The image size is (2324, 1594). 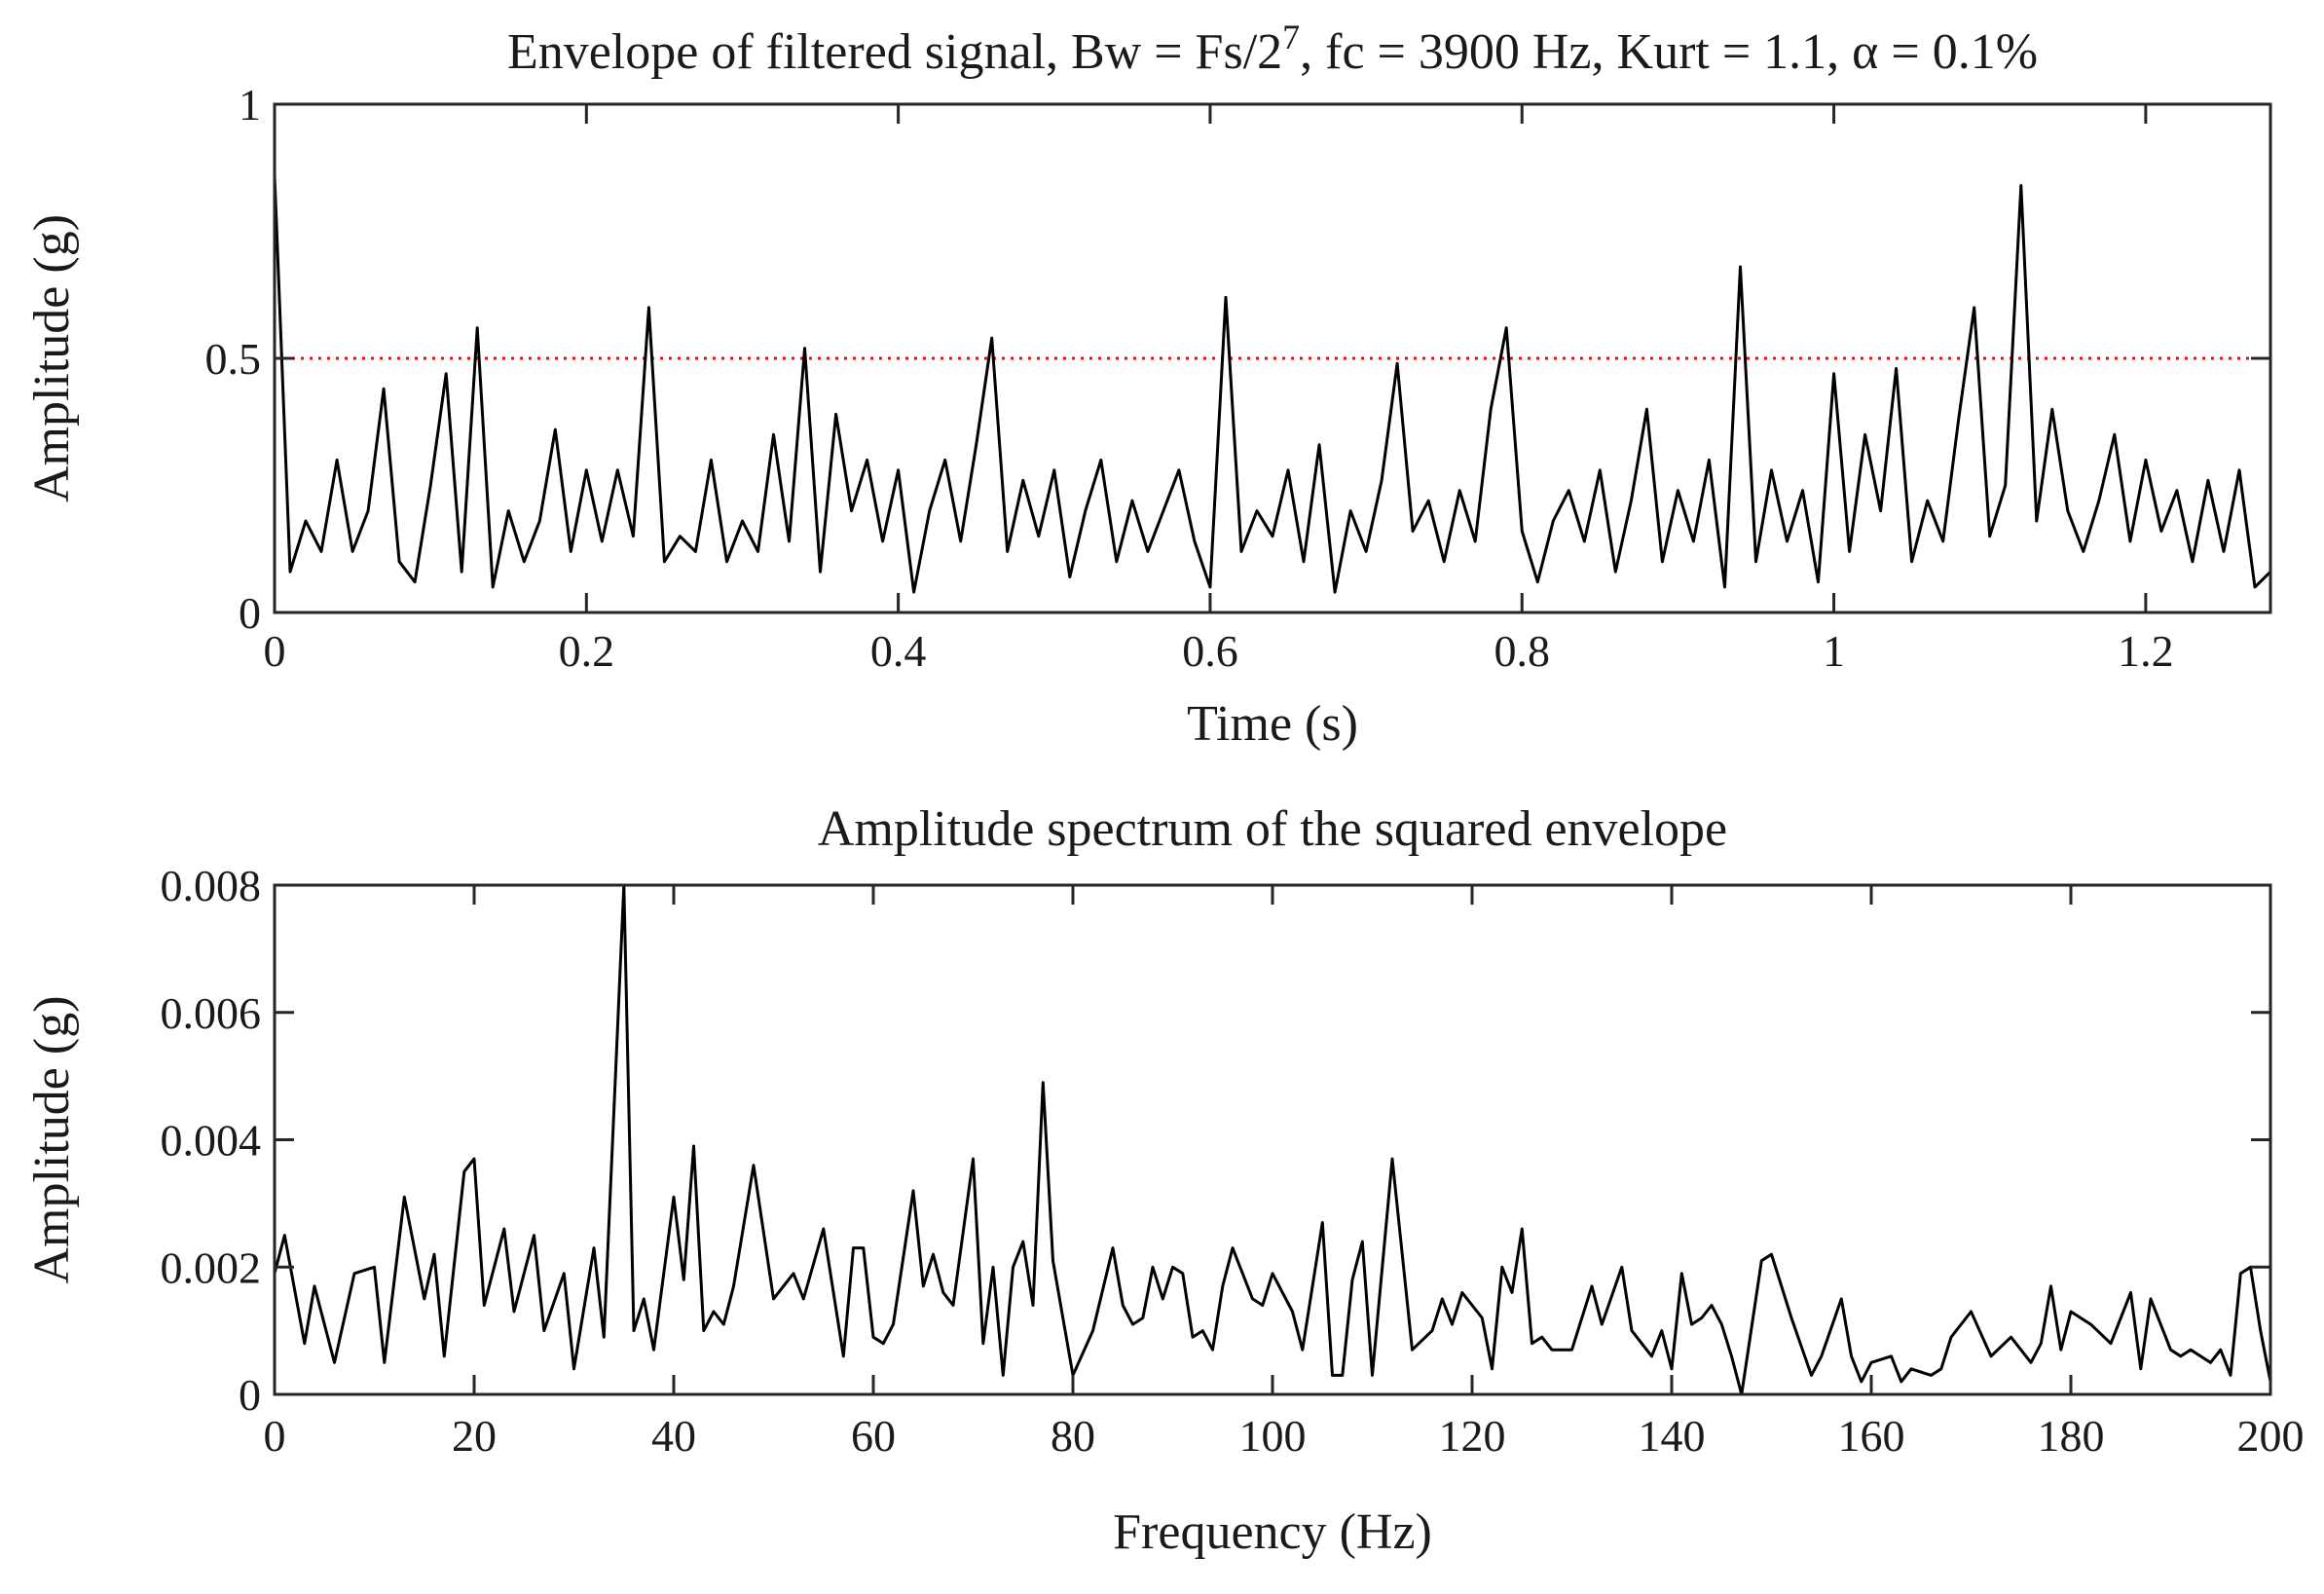 What do you see at coordinates (233, 359) in the screenshot?
I see `y-tick-label: 0.5` at bounding box center [233, 359].